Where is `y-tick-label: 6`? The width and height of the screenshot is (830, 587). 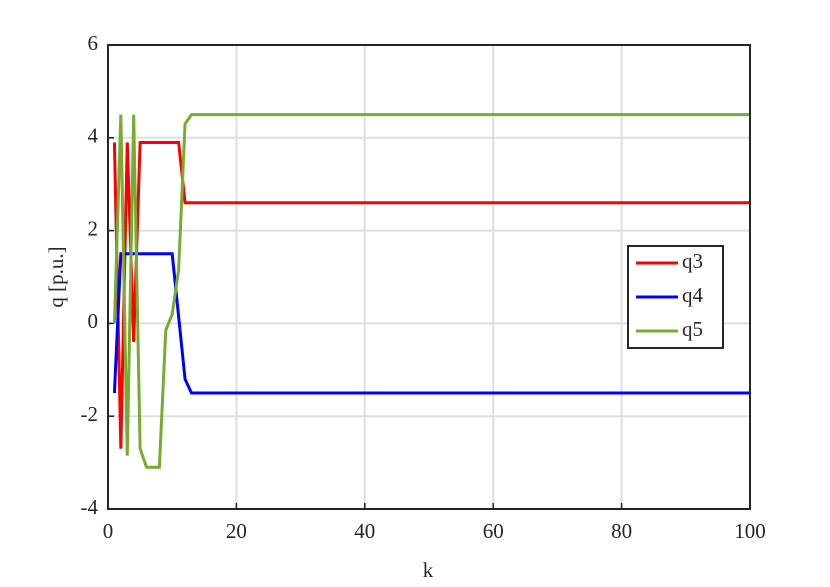
y-tick-label: 6 is located at coordinates (93, 43).